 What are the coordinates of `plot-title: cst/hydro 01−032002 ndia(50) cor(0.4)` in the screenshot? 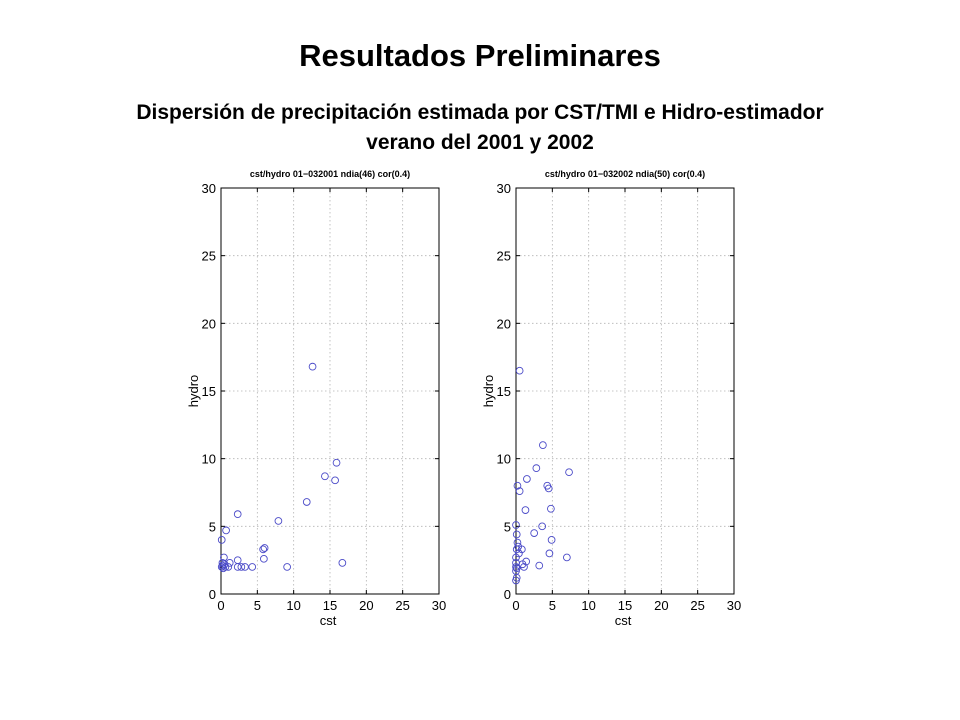 It's located at (625, 174).